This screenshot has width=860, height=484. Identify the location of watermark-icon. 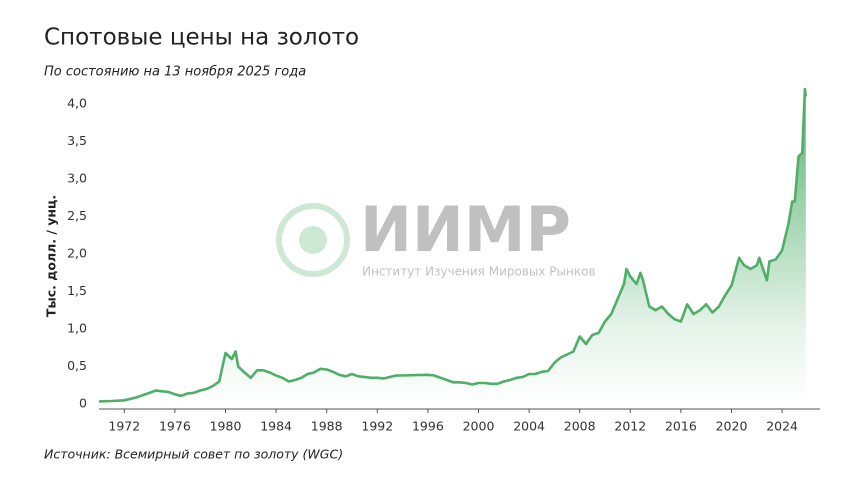
(313, 240).